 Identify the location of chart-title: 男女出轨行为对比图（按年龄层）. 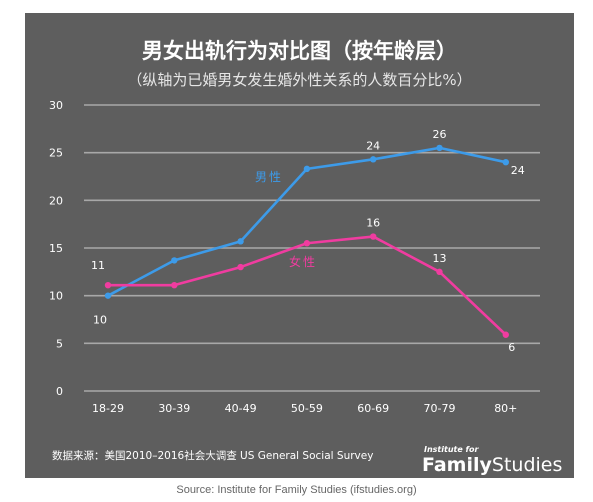
(299, 51).